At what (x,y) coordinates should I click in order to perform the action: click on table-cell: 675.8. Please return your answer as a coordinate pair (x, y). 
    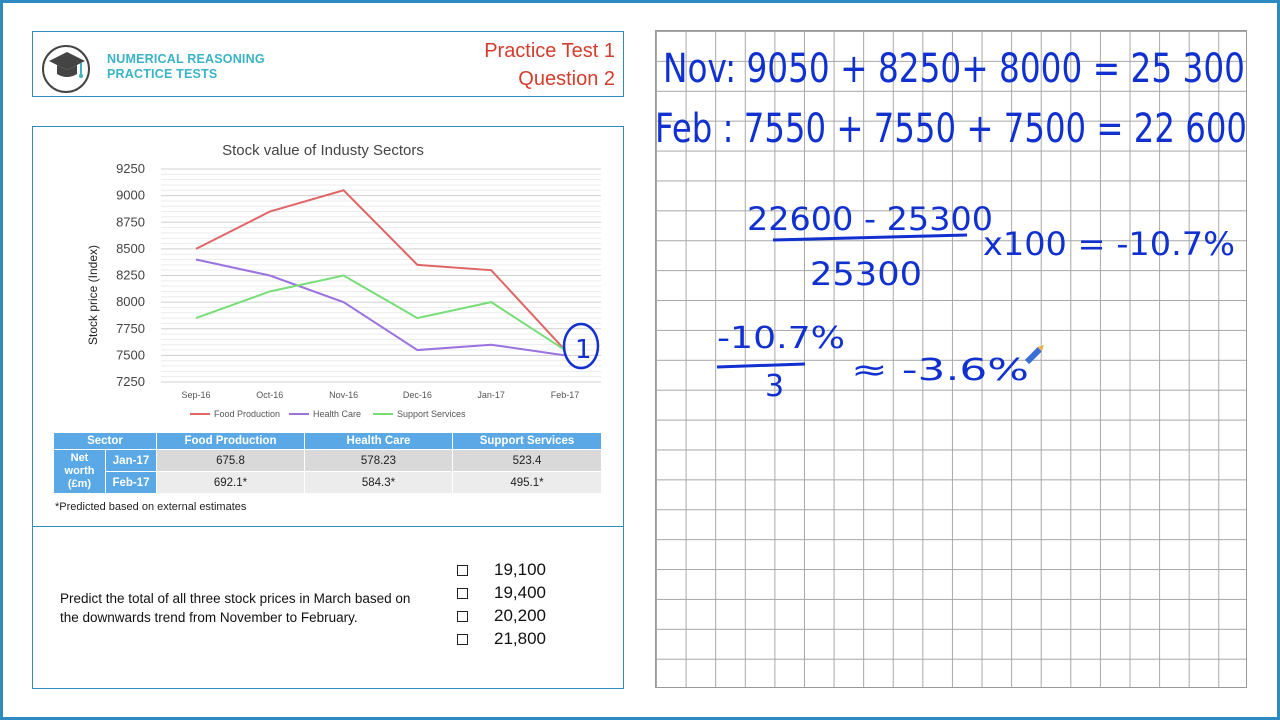
    Looking at the image, I should click on (230, 460).